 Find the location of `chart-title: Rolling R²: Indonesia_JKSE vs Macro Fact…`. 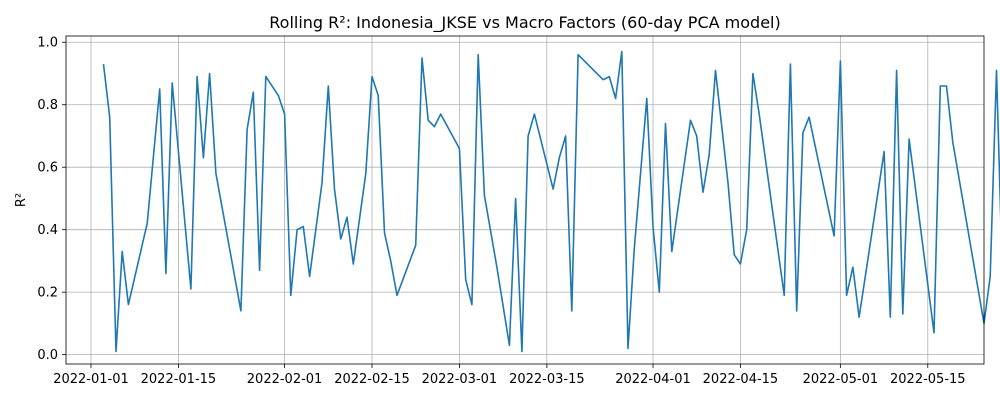

chart-title: Rolling R²: Indonesia_JKSE vs Macro Fact… is located at coordinates (524, 23).